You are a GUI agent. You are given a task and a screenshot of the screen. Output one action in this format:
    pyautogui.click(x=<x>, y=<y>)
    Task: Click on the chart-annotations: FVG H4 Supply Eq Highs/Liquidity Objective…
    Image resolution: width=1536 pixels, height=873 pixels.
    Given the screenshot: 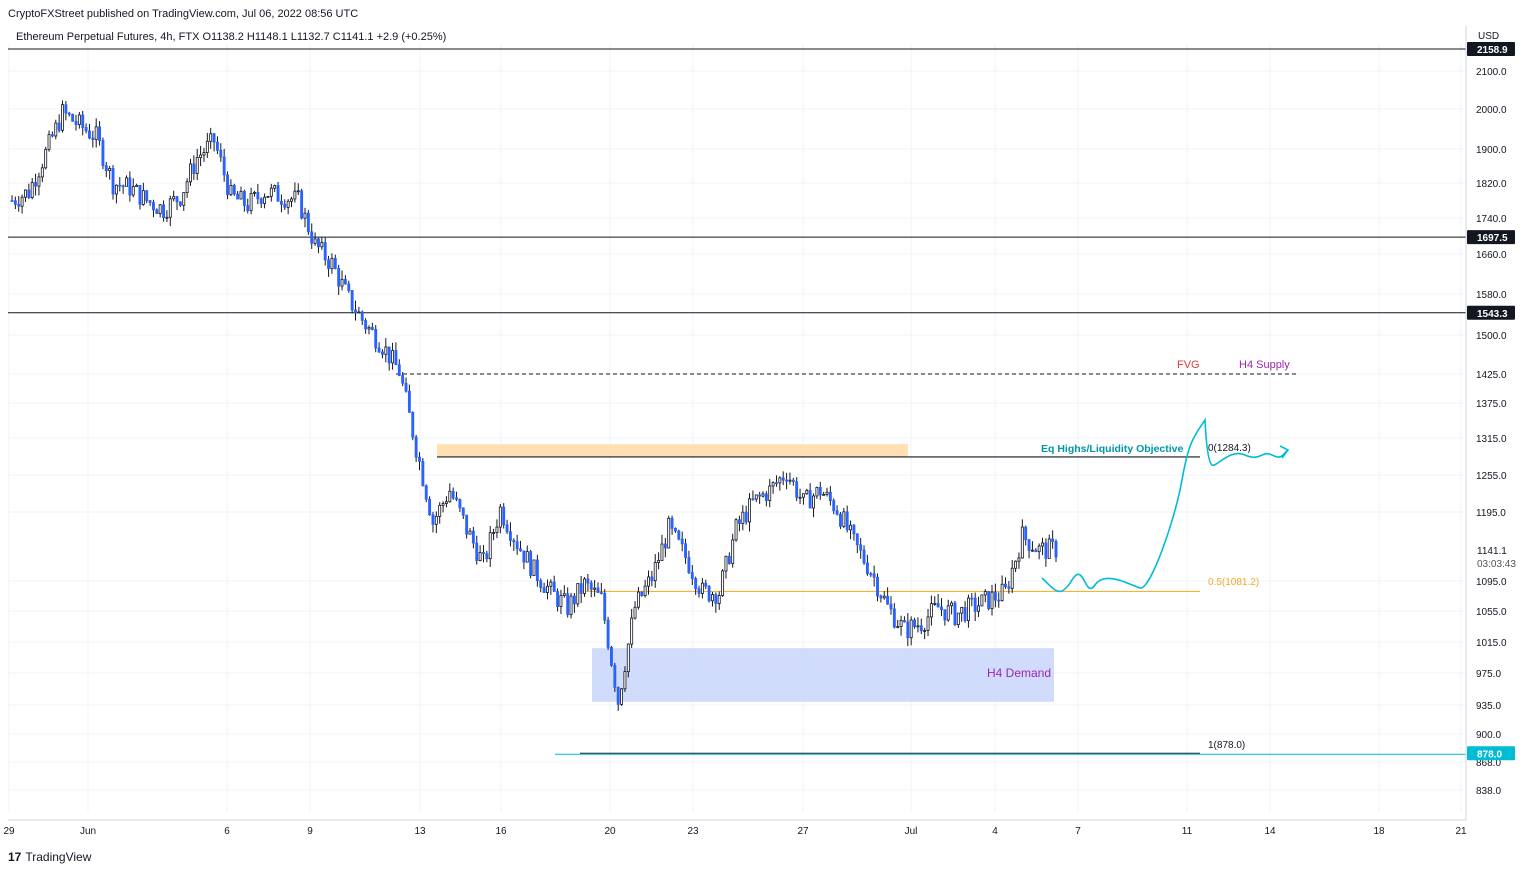 What is the action you would take?
    pyautogui.click(x=1138, y=555)
    